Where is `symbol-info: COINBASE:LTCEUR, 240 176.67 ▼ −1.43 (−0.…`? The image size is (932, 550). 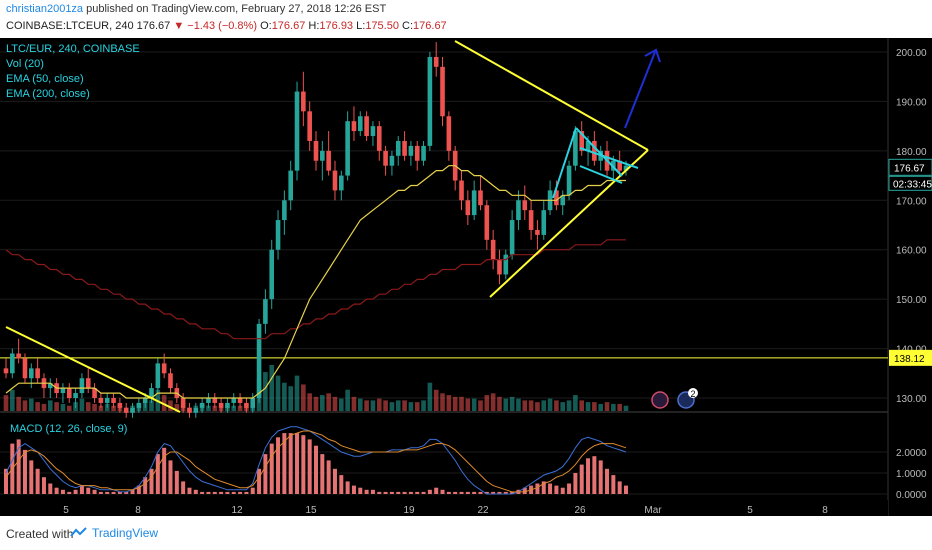
symbol-info: COINBASE:LTCEUR, 240 176.67 ▼ −1.43 (−0.… is located at coordinates (226, 26).